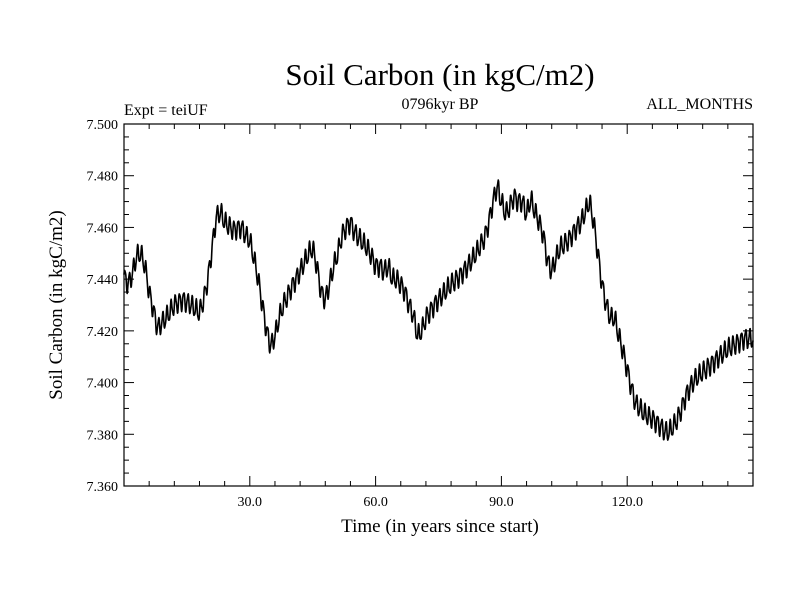 This screenshot has height=600, width=800. I want to click on months-label: ALL_MONTHS, so click(699, 104).